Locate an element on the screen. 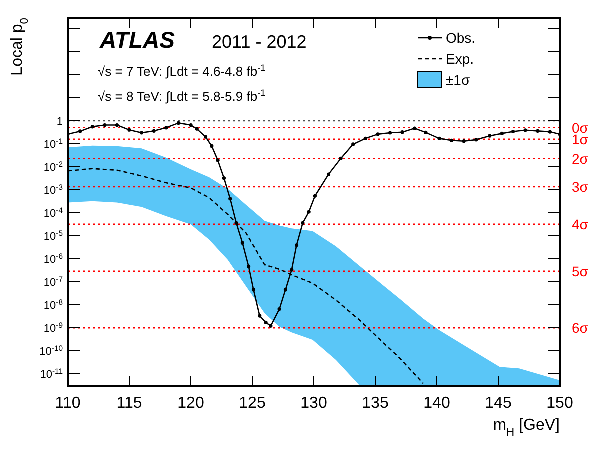  y-tick-label: 10$^{-11}$ is located at coordinates (51, 373).